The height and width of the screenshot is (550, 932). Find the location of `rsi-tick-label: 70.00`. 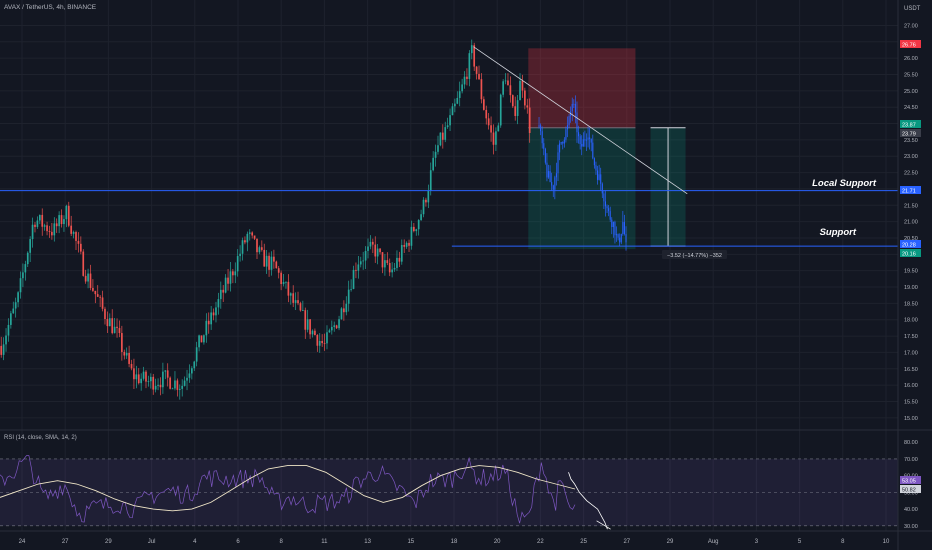

rsi-tick-label: 70.00 is located at coordinates (911, 460).